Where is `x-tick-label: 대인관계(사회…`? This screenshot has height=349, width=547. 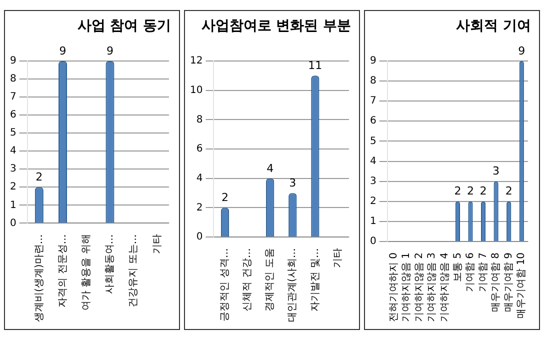
x-tick-label: 대인관계(사회… is located at coordinates (292, 285).